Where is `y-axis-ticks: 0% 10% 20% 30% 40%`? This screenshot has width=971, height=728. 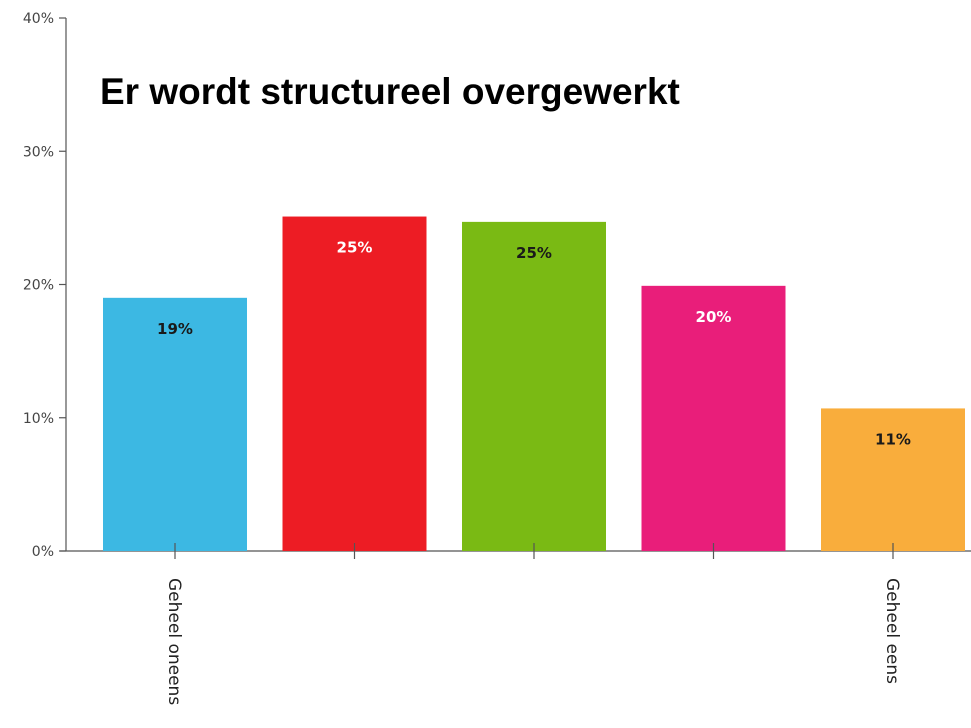
y-axis-ticks: 0% 10% 20% 30% 40% is located at coordinates (44, 285).